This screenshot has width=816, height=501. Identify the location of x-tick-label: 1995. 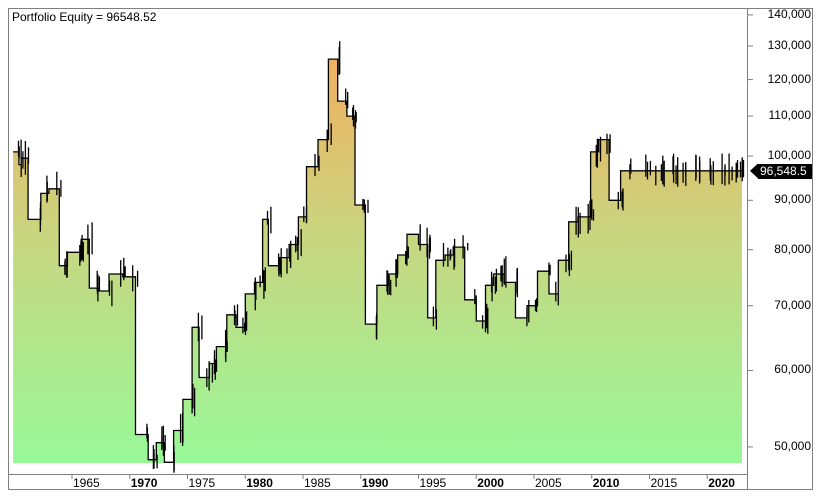
(433, 483).